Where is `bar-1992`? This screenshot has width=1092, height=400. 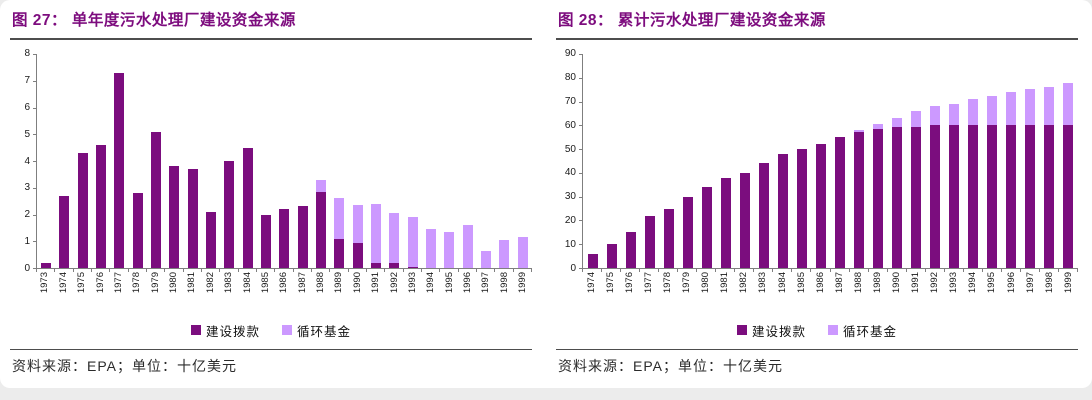 bar-1992 is located at coordinates (935, 161).